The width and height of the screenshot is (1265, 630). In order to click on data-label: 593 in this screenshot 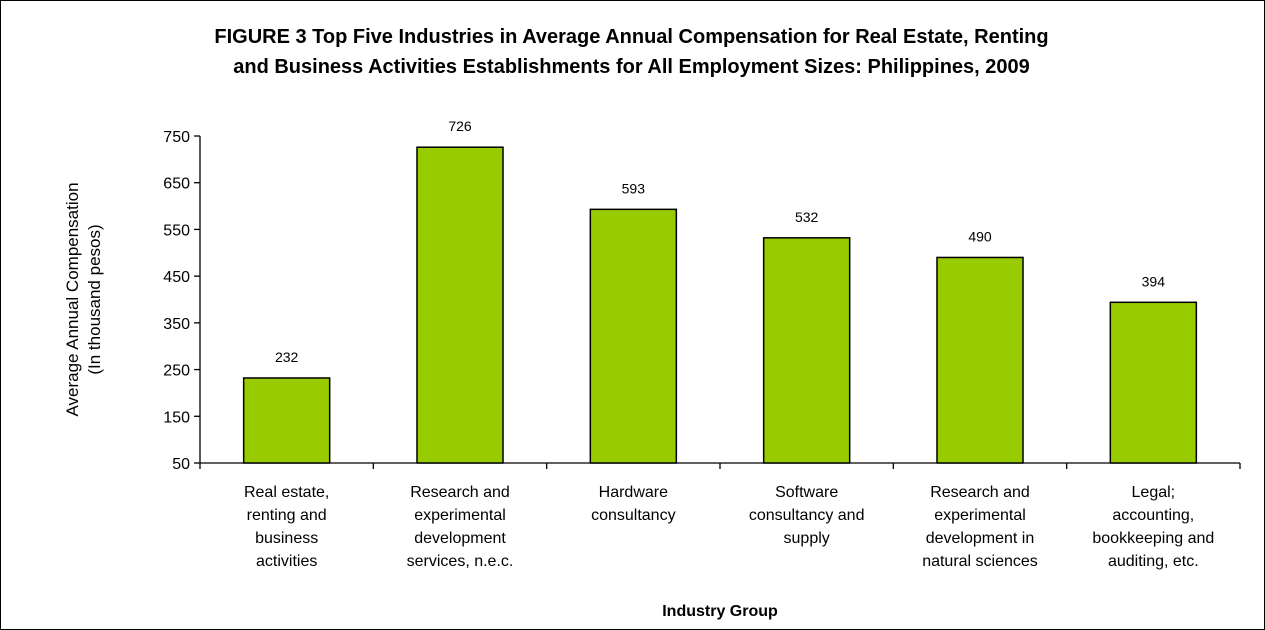, I will do `click(634, 188)`.